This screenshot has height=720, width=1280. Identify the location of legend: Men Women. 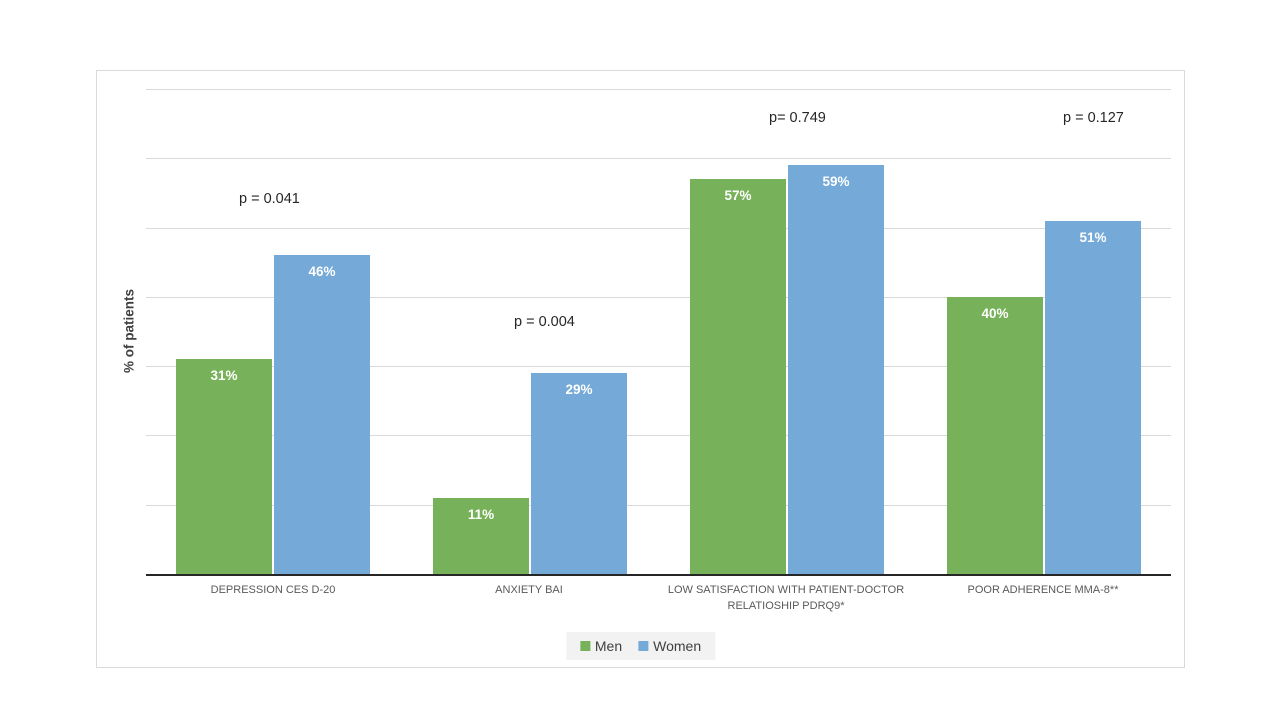
(640, 646).